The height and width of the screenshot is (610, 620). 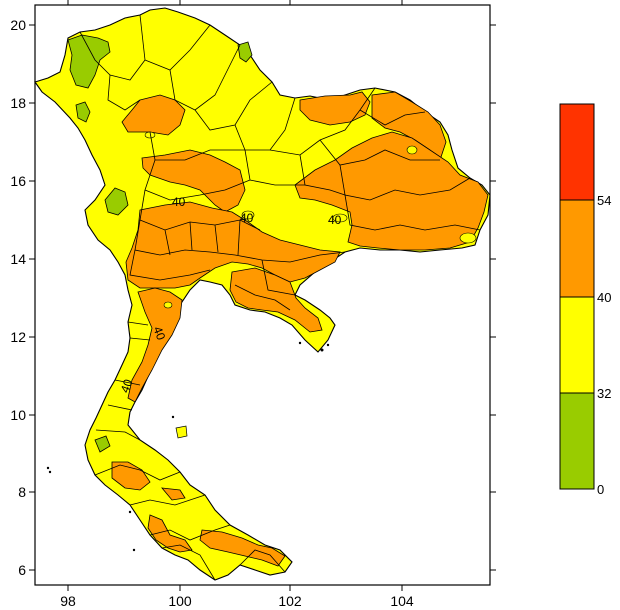 What do you see at coordinates (402, 601) in the screenshot?
I see `x-tick-label: 104` at bounding box center [402, 601].